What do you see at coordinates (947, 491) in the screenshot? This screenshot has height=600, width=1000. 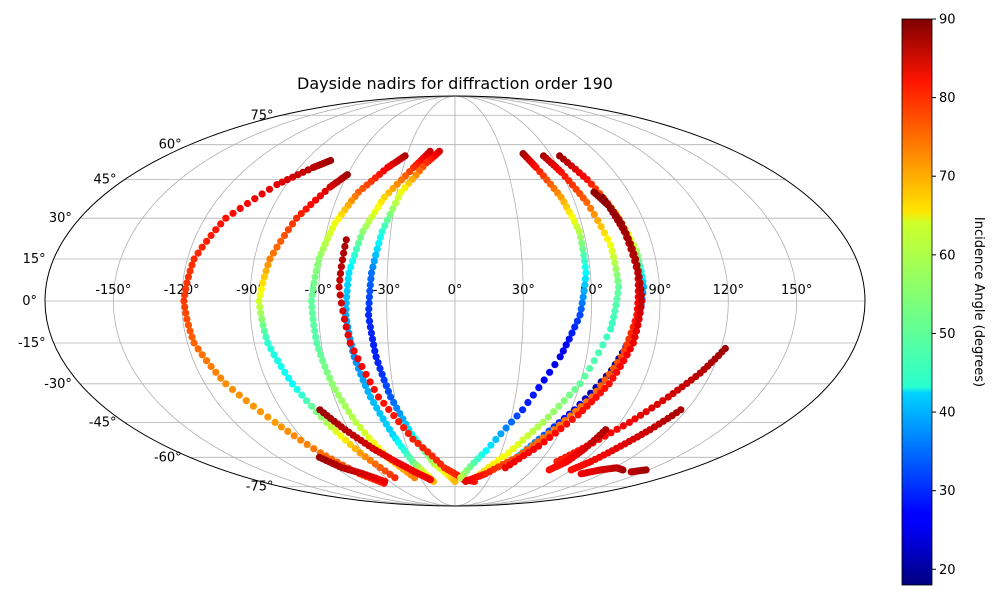 I see `colorbar-tick-label: 30` at bounding box center [947, 491].